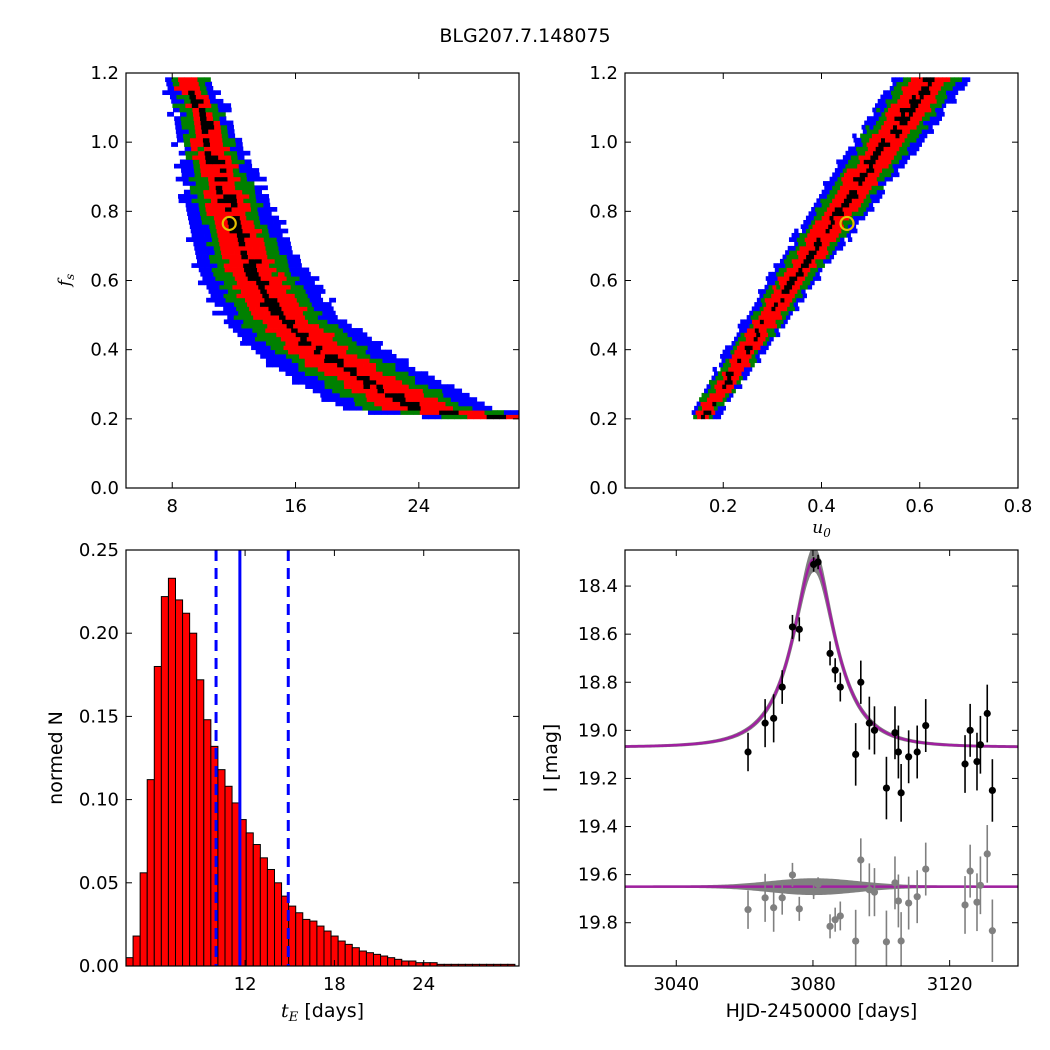  What do you see at coordinates (821, 280) in the screenshot?
I see `axes-frame` at bounding box center [821, 280].